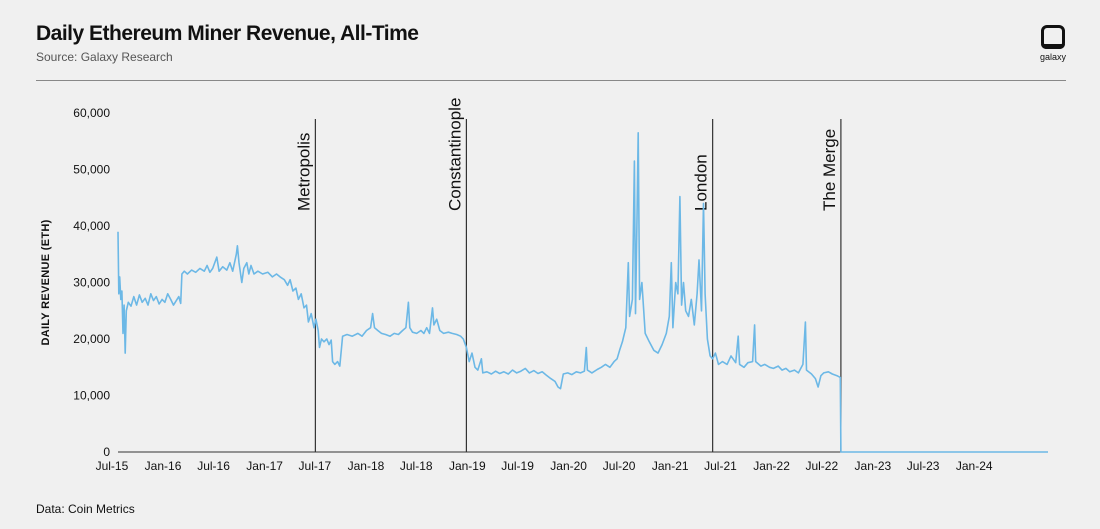 The image size is (1100, 529). I want to click on x-tick-label: Jan-17, so click(264, 466).